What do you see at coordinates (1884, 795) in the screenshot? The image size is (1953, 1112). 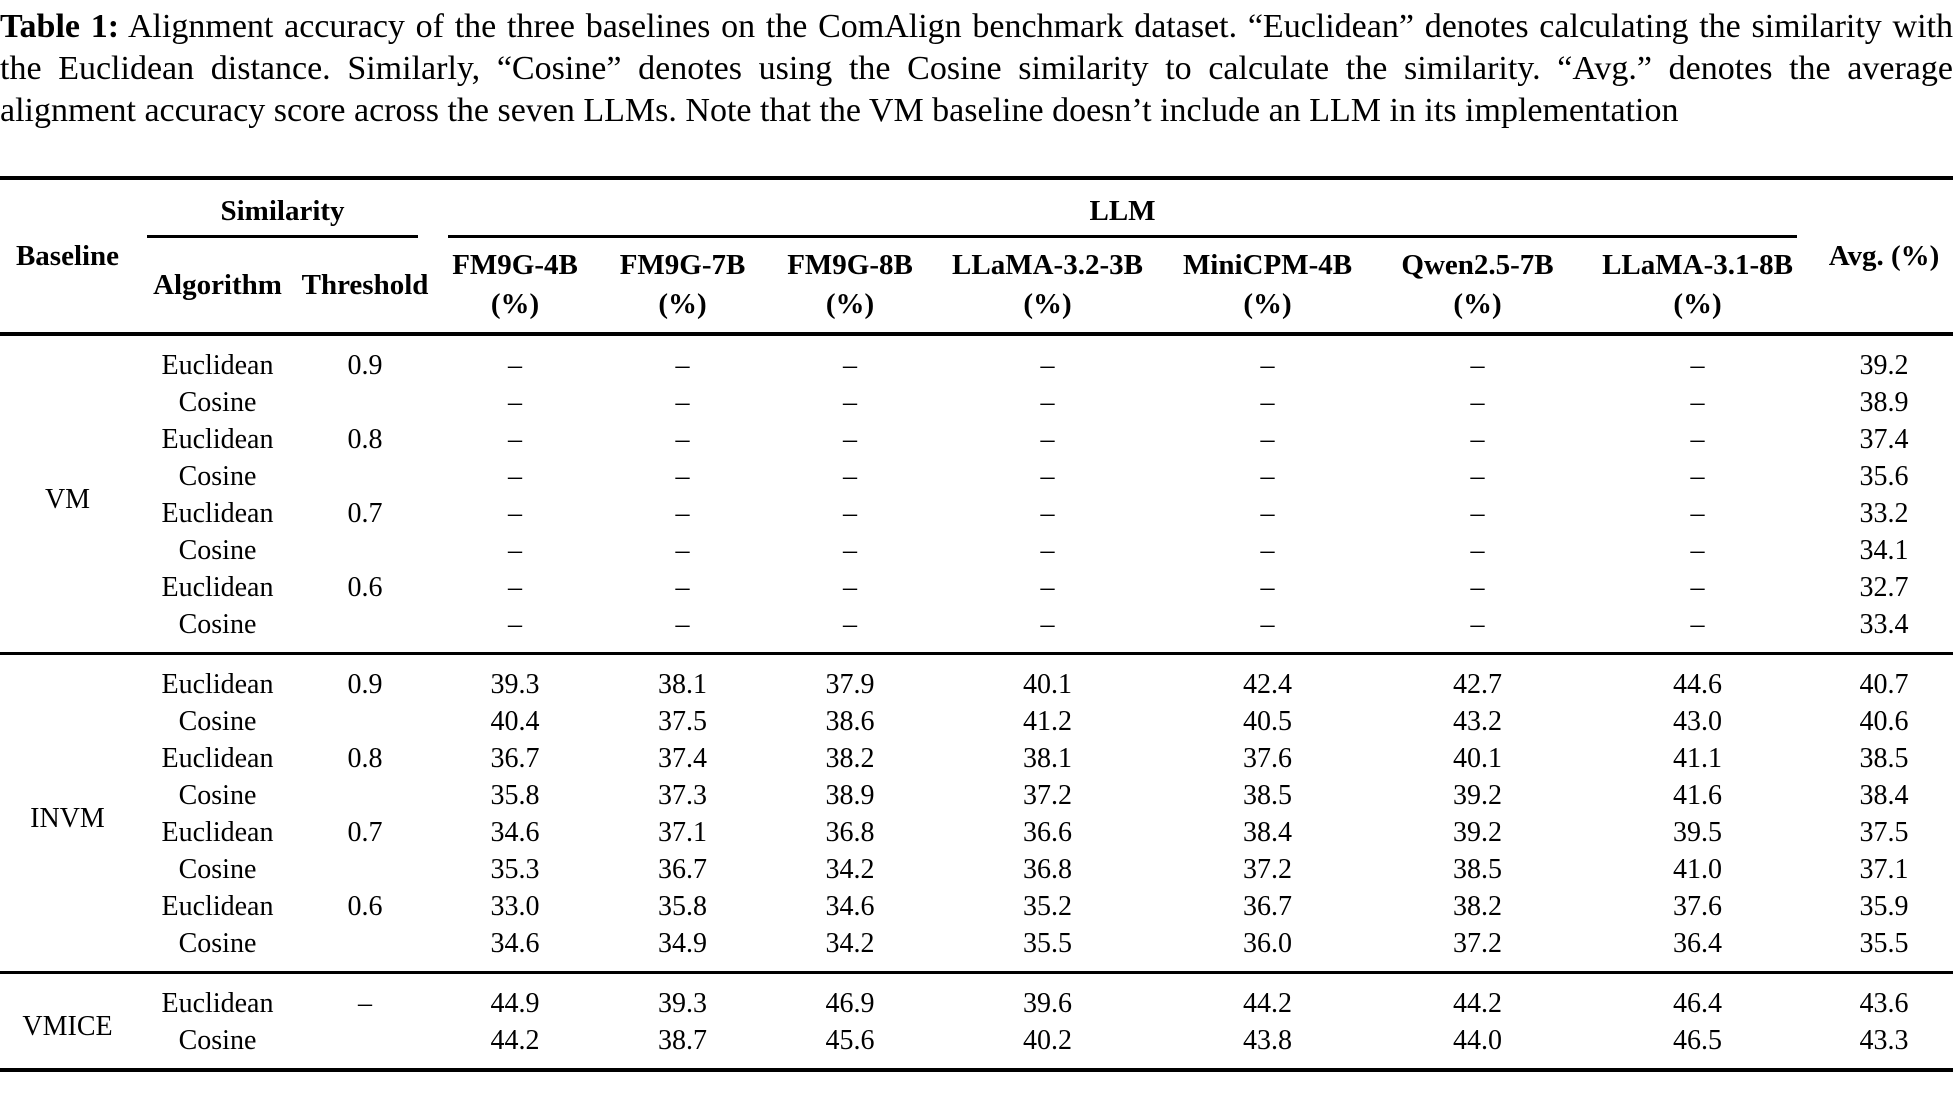 I see `avg-cell: 38.4` at bounding box center [1884, 795].